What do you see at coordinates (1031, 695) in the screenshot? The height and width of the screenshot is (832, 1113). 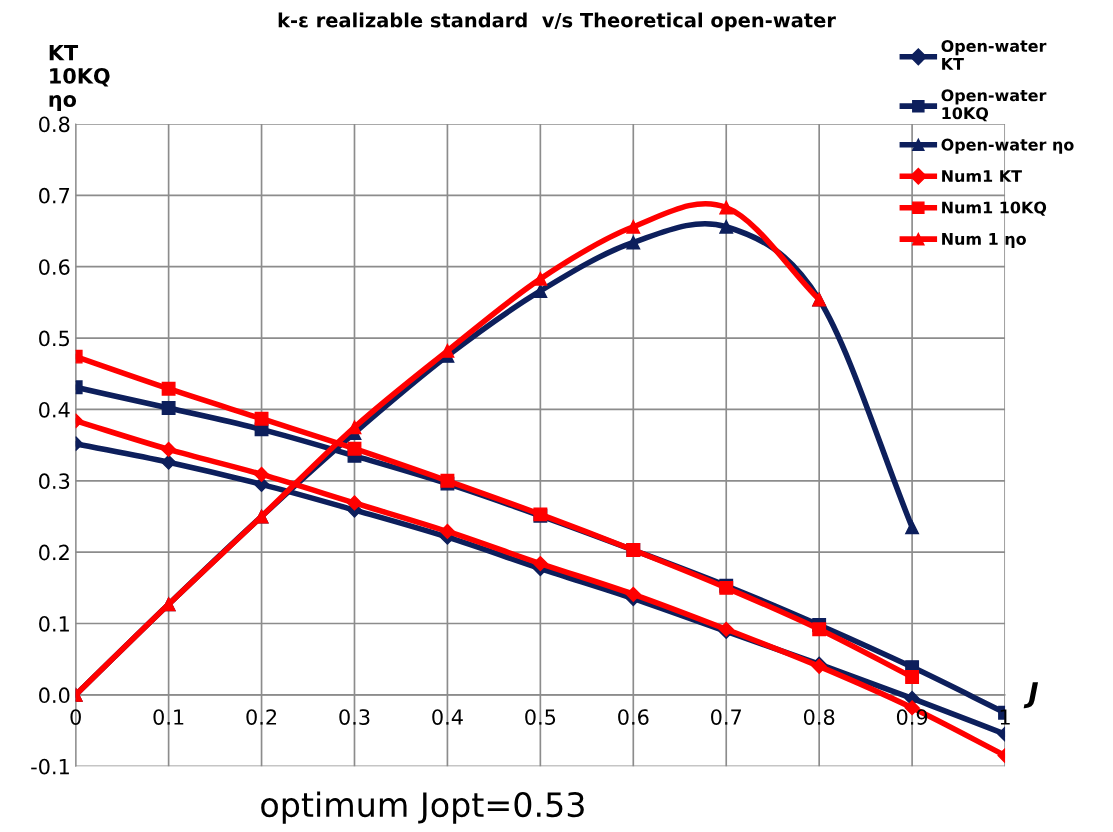 I see `x-axis-title: J` at bounding box center [1031, 695].